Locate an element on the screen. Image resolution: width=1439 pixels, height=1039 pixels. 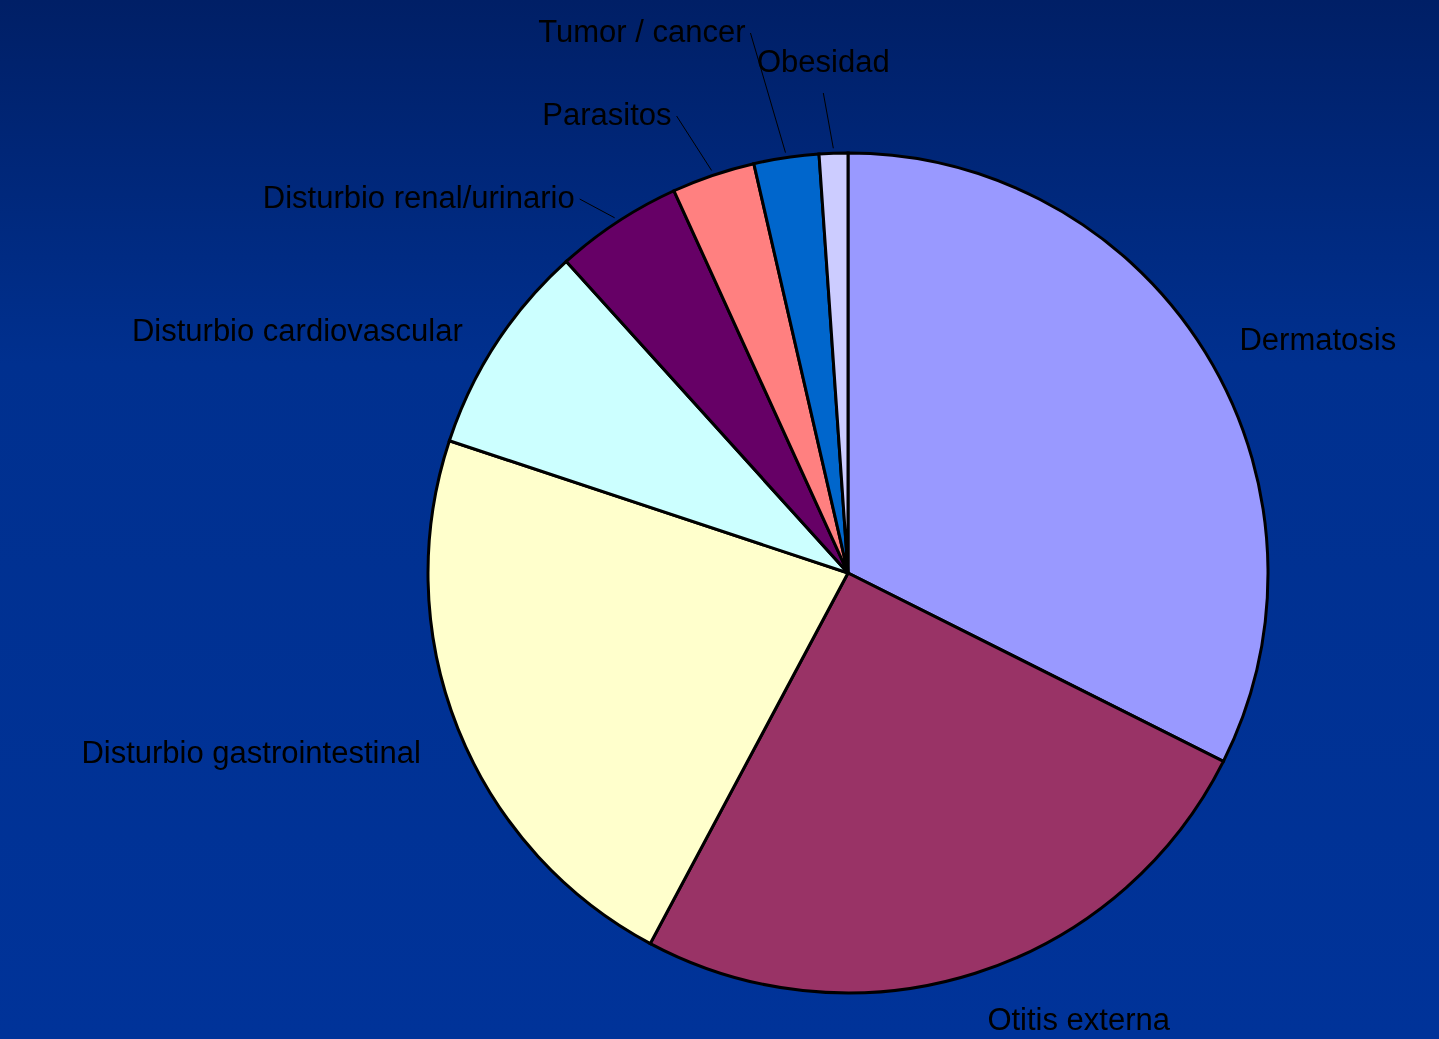
slice-label: Dermatosis is located at coordinates (1318, 340).